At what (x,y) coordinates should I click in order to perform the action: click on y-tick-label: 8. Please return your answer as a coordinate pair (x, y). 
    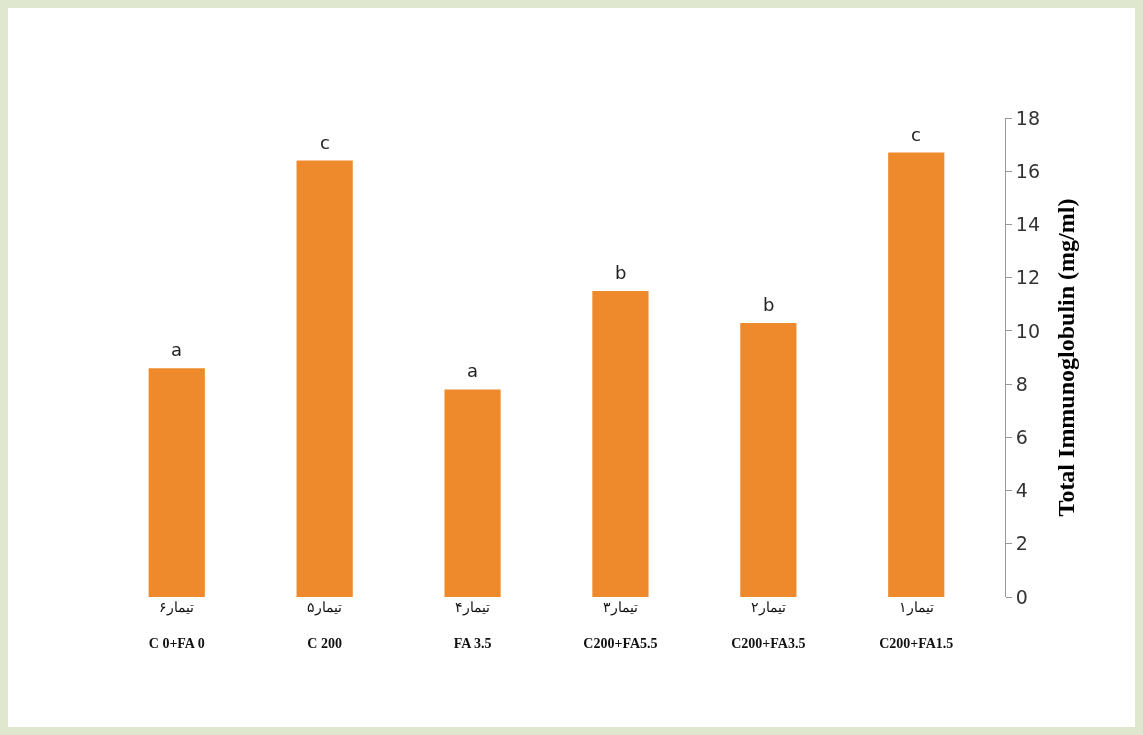
    Looking at the image, I should click on (1021, 383).